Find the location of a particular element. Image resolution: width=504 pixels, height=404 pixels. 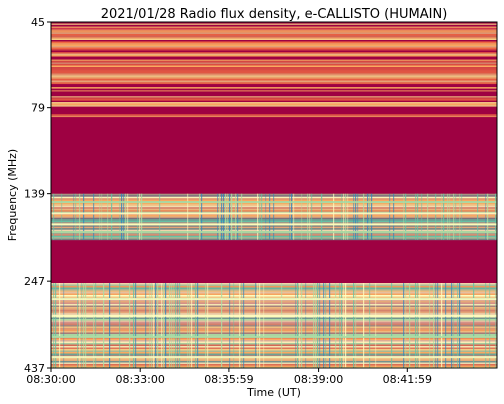

frequency-band is located at coordinates (274, 100).